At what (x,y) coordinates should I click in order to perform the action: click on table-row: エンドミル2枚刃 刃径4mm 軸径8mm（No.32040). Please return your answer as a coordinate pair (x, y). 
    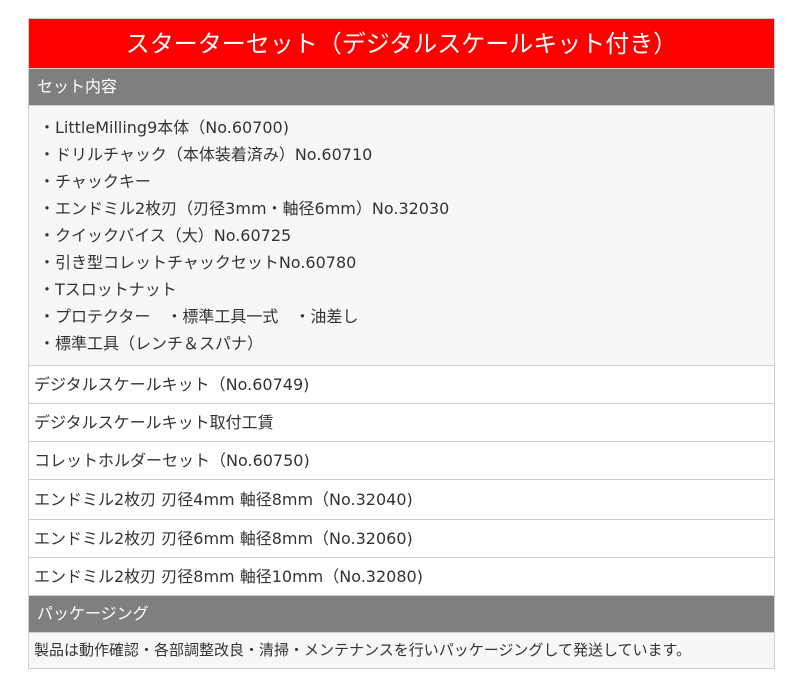
    Looking at the image, I should click on (401, 500).